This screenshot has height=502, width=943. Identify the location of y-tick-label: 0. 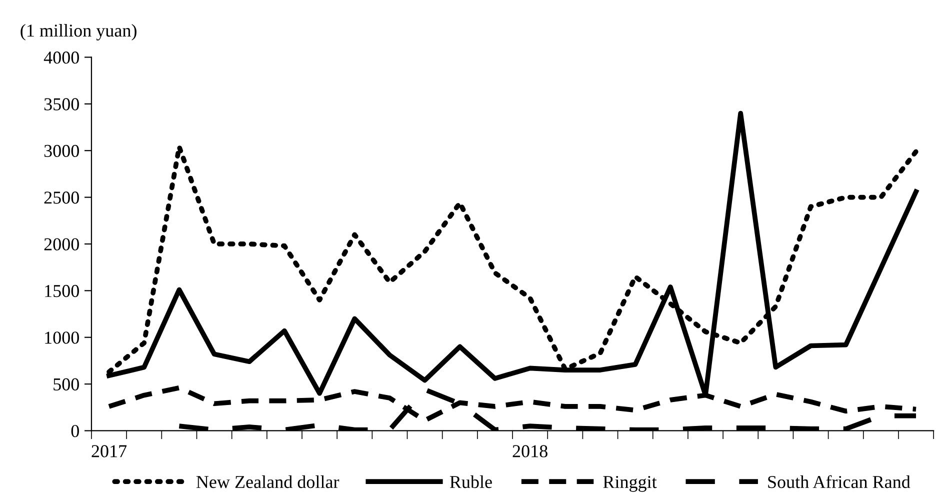
(75, 431).